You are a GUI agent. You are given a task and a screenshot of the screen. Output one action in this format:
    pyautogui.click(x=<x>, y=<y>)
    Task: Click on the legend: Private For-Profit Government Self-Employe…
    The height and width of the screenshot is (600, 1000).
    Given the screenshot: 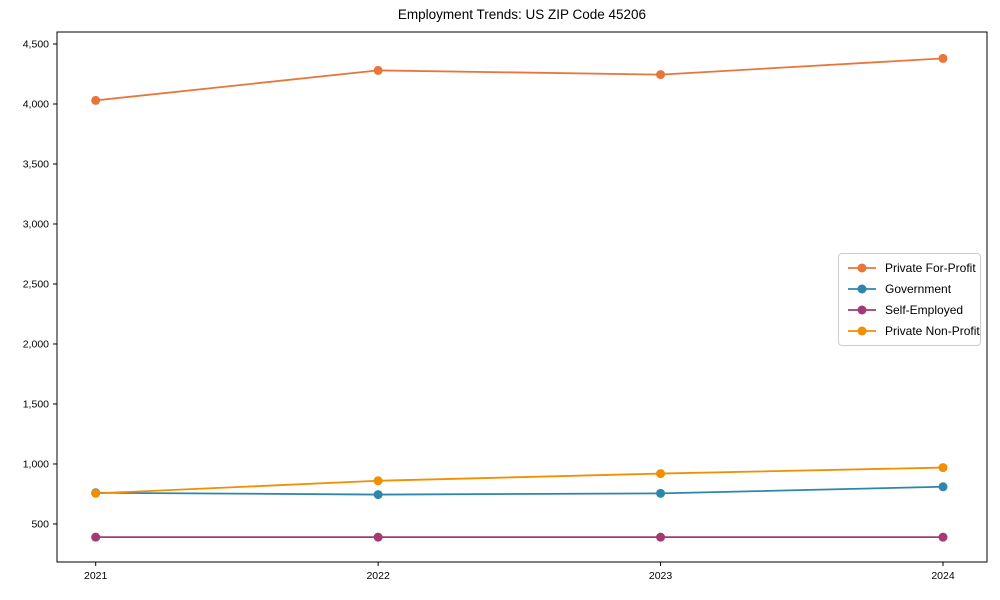 What is the action you would take?
    pyautogui.click(x=909, y=299)
    